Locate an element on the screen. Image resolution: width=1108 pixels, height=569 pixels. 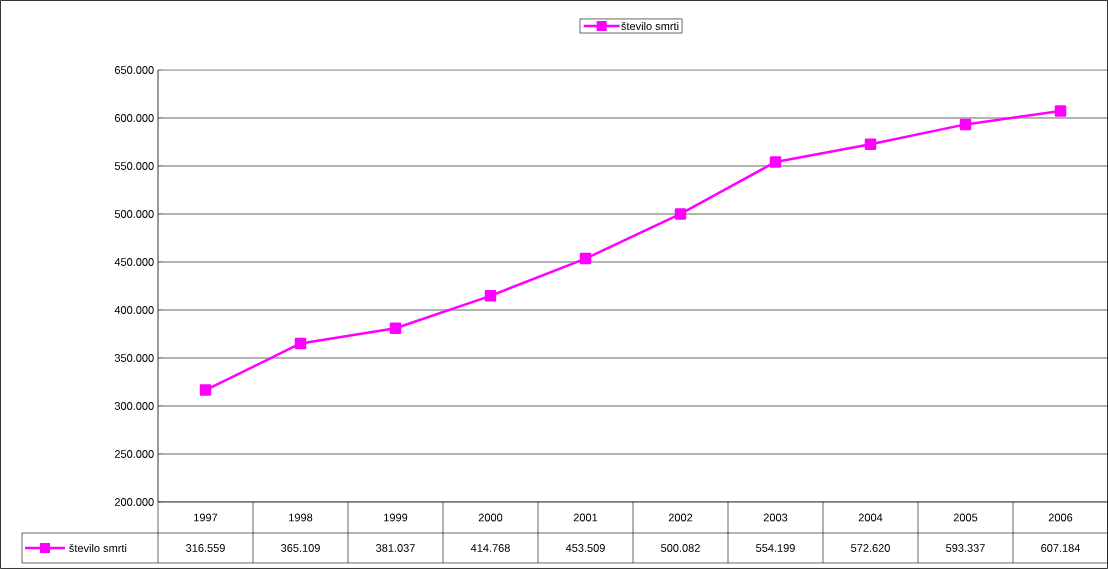
text: 453.509 is located at coordinates (585, 548).